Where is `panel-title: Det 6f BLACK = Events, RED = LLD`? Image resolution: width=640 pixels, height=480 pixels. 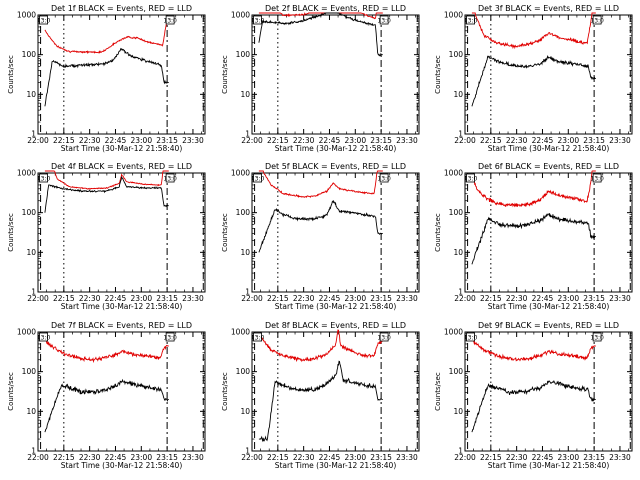
panel-title: Det 6f BLACK = Events, RED = LLD is located at coordinates (548, 166).